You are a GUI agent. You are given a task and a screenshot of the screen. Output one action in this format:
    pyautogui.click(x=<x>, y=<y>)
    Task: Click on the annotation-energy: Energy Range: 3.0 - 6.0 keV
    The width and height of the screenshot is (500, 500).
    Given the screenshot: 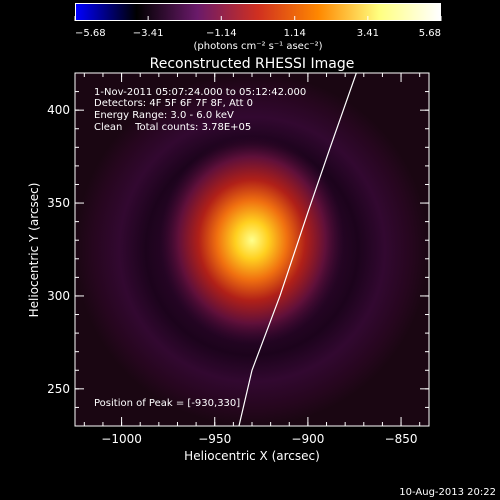 What is the action you would take?
    pyautogui.click(x=164, y=115)
    